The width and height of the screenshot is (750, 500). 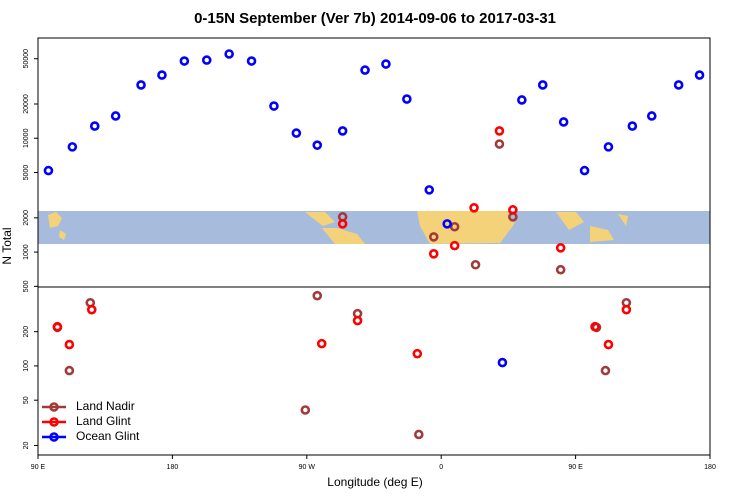 I want to click on y-tick-label: 20, so click(x=26, y=445).